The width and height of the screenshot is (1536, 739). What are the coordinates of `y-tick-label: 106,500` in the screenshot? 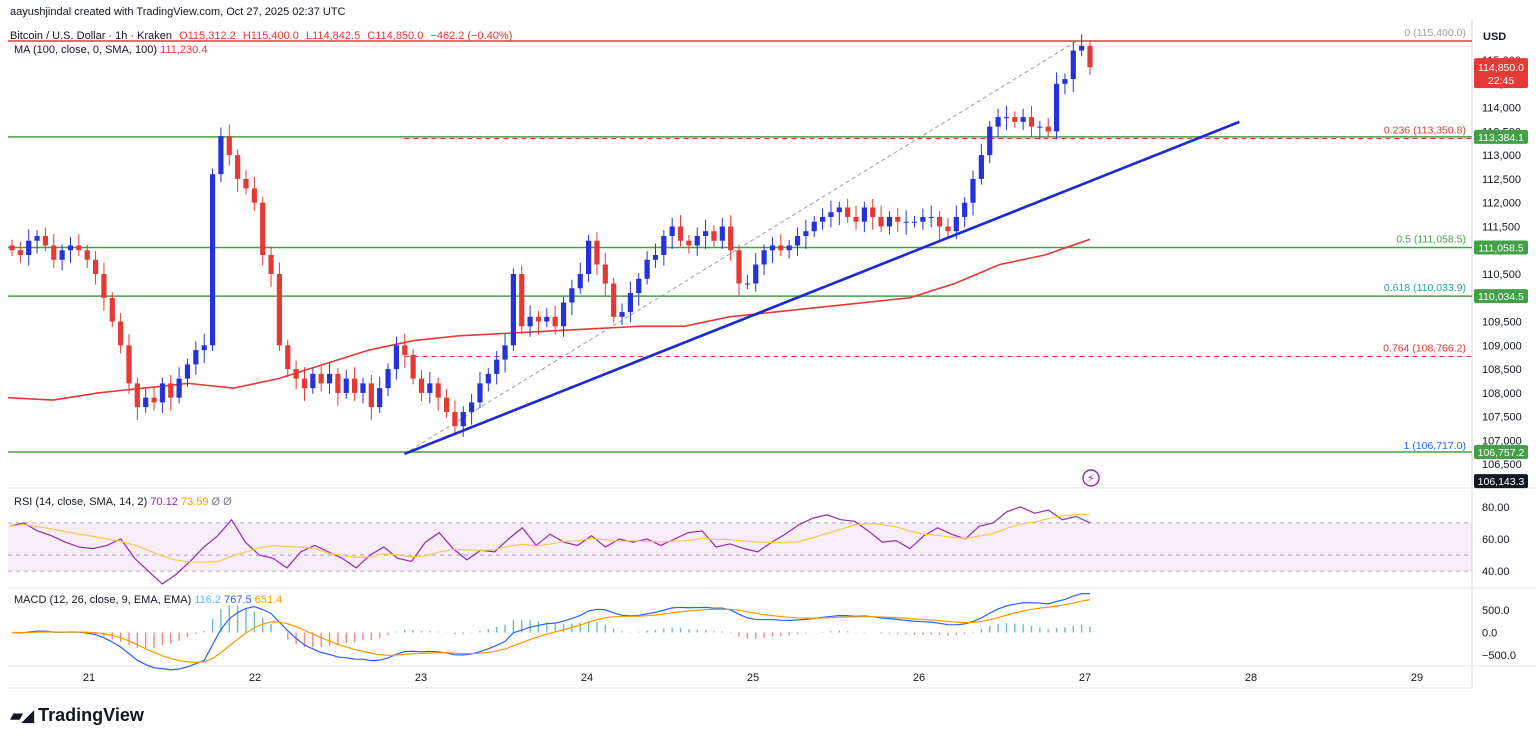 It's located at (1502, 465).